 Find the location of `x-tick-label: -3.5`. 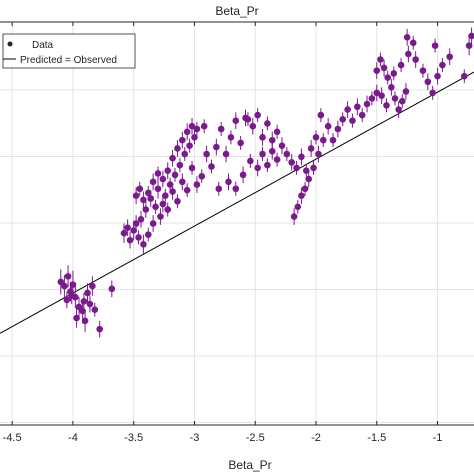

x-tick-label: -3.5 is located at coordinates (133, 438).